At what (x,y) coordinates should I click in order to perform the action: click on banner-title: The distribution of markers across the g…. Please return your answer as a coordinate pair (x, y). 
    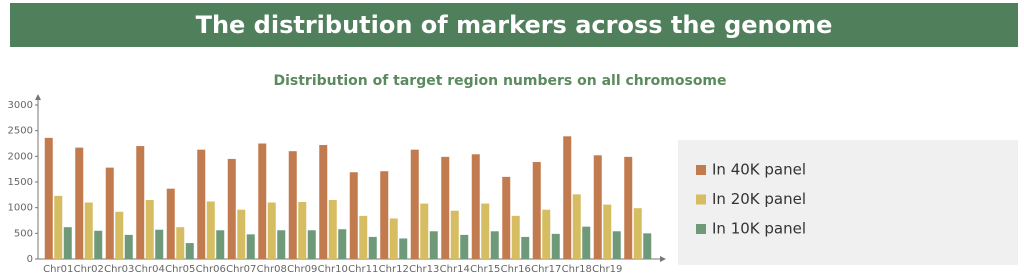
    Looking at the image, I should click on (514, 25).